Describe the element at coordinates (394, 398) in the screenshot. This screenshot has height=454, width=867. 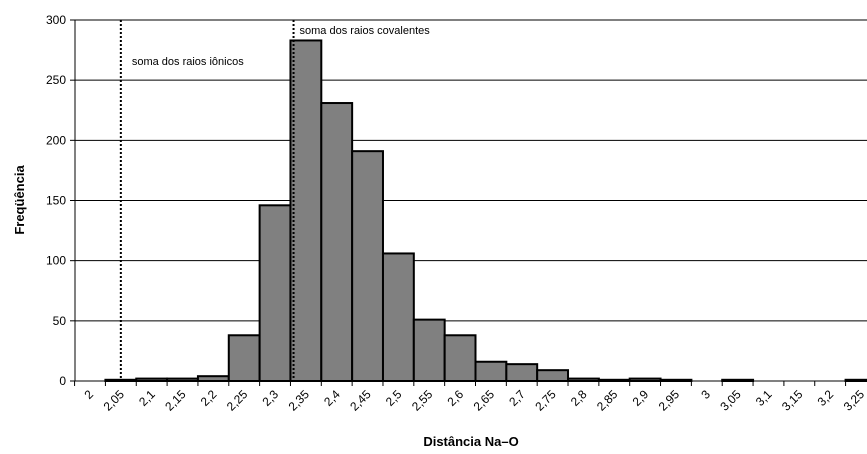
I see `x-tick-label: 2,5` at that location.